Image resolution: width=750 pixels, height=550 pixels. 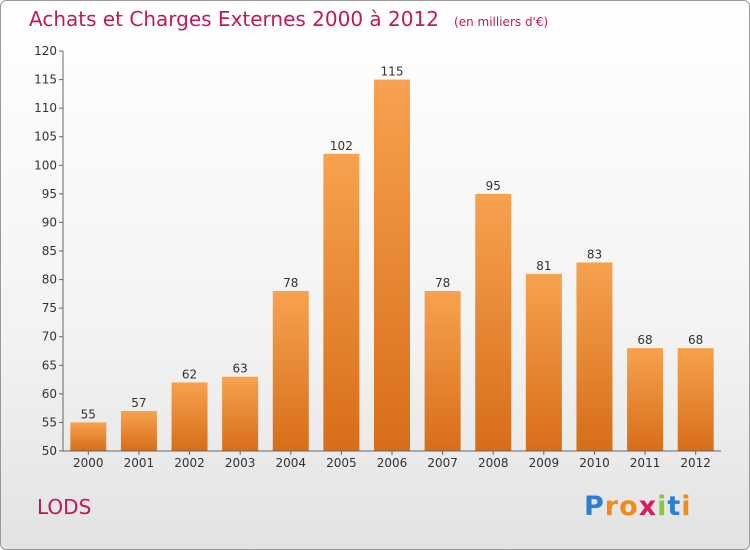 What do you see at coordinates (49, 365) in the screenshot?
I see `y-tick-label: 65` at bounding box center [49, 365].